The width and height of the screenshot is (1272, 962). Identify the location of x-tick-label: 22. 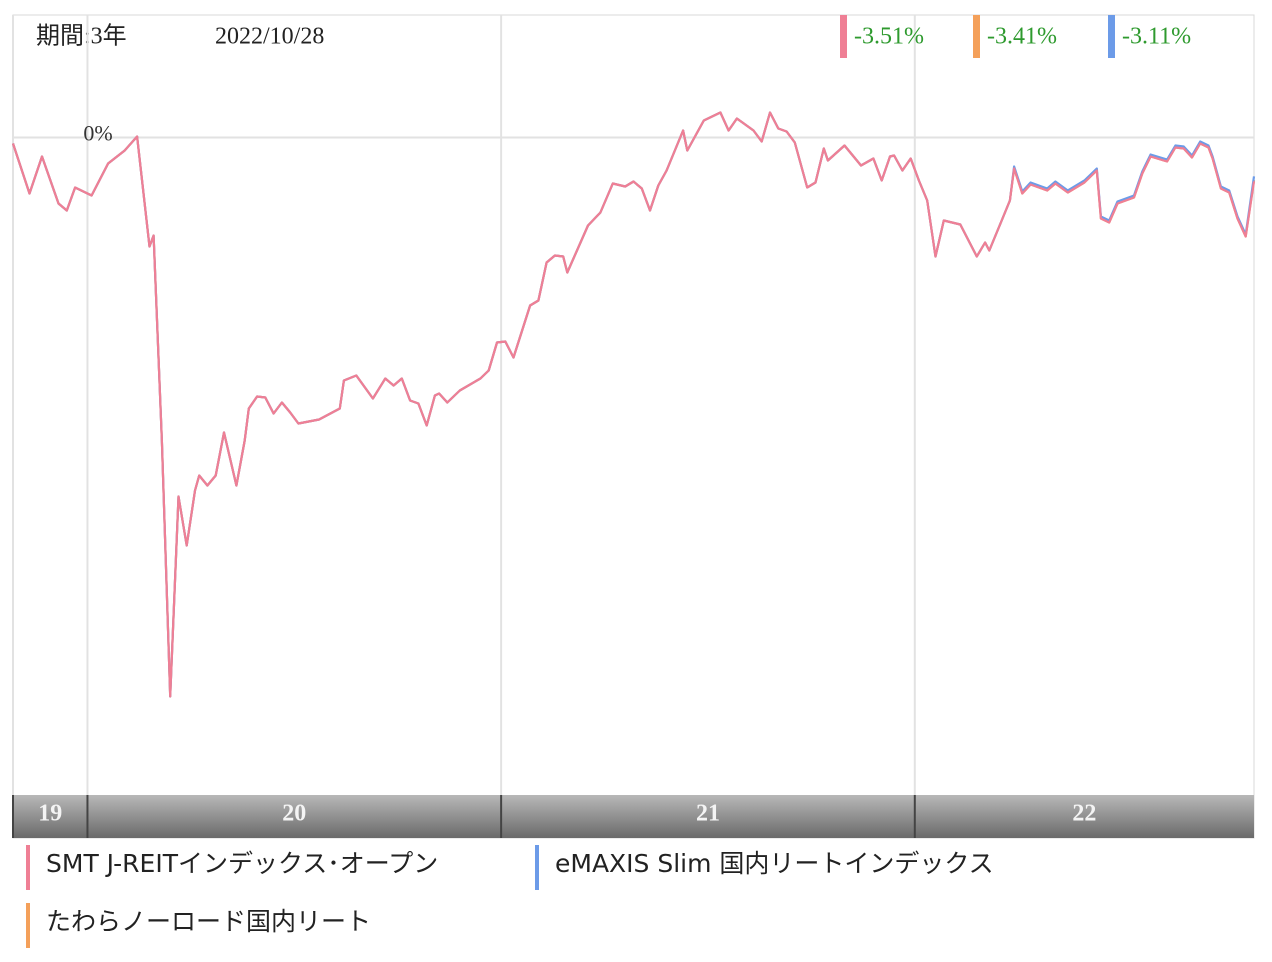
(1084, 814).